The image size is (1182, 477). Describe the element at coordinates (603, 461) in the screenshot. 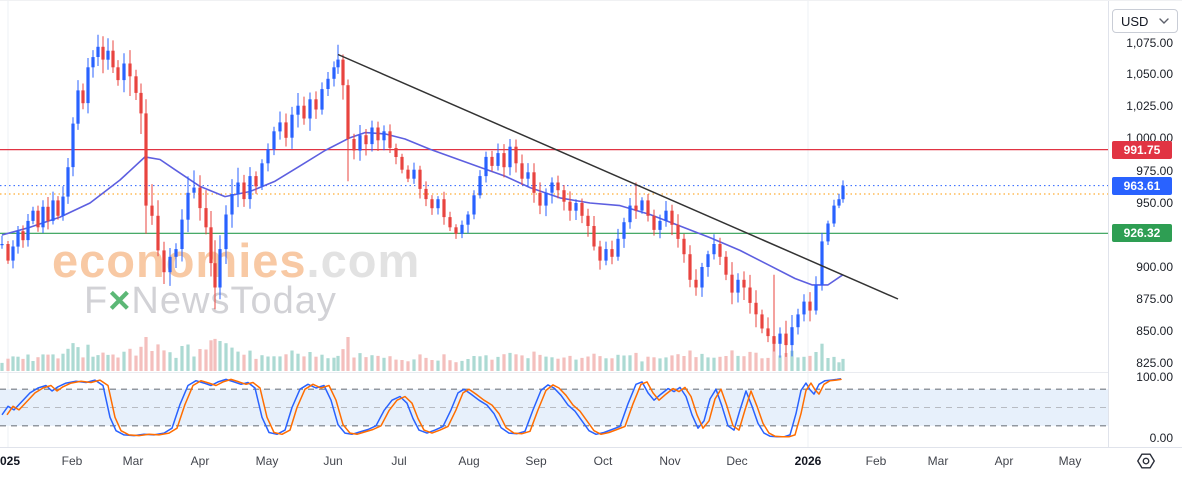

I see `time-tick-label: Oct` at that location.